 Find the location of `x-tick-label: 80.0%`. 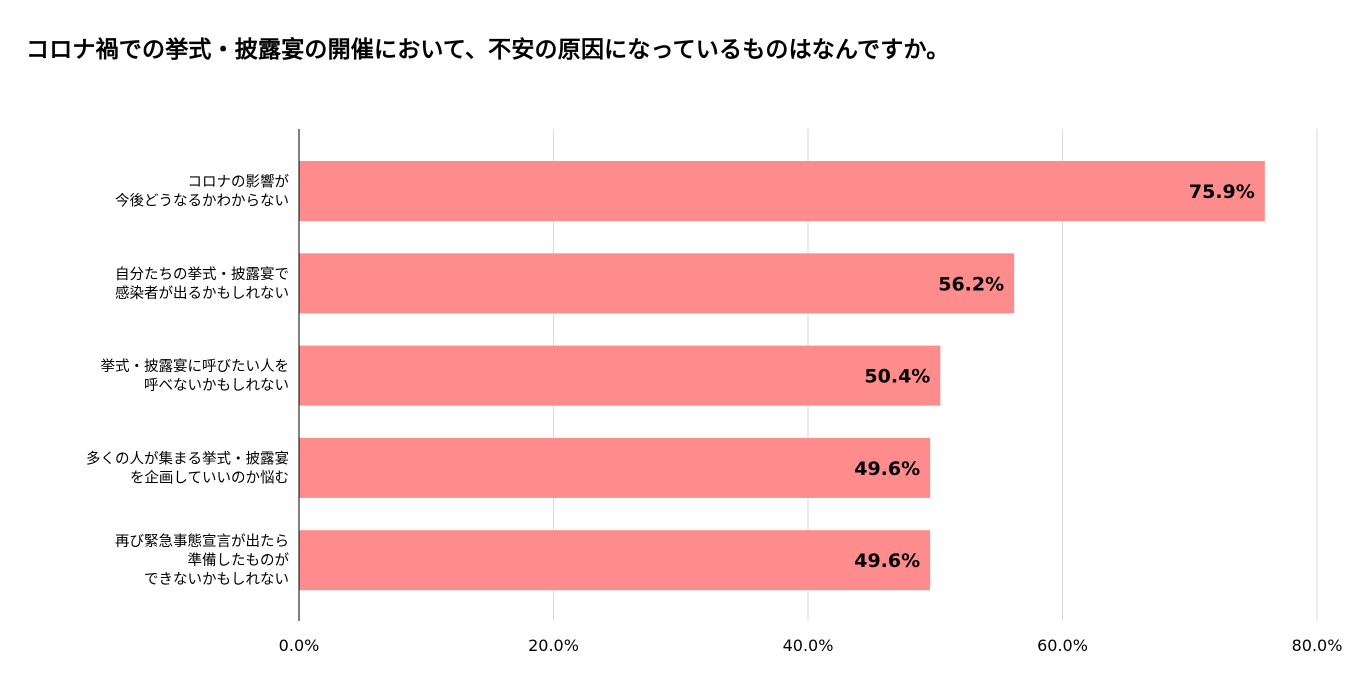

x-tick-label: 80.0% is located at coordinates (1317, 645).